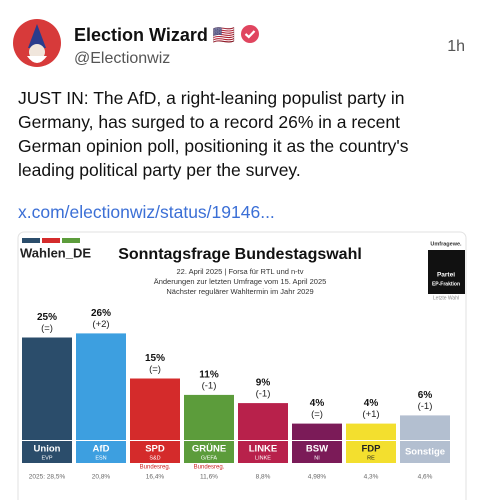 This screenshot has height=500, width=483. Describe the element at coordinates (263, 458) in the screenshot. I see `party-group: LINKE` at that location.